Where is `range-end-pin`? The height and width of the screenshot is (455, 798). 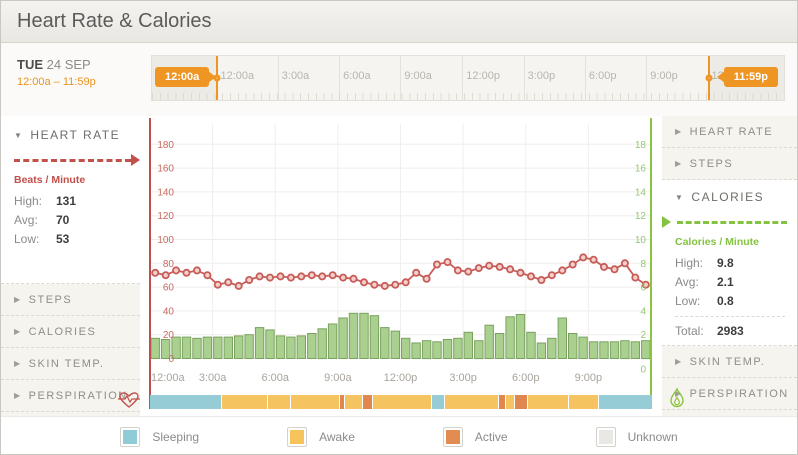 range-end-pin is located at coordinates (709, 78).